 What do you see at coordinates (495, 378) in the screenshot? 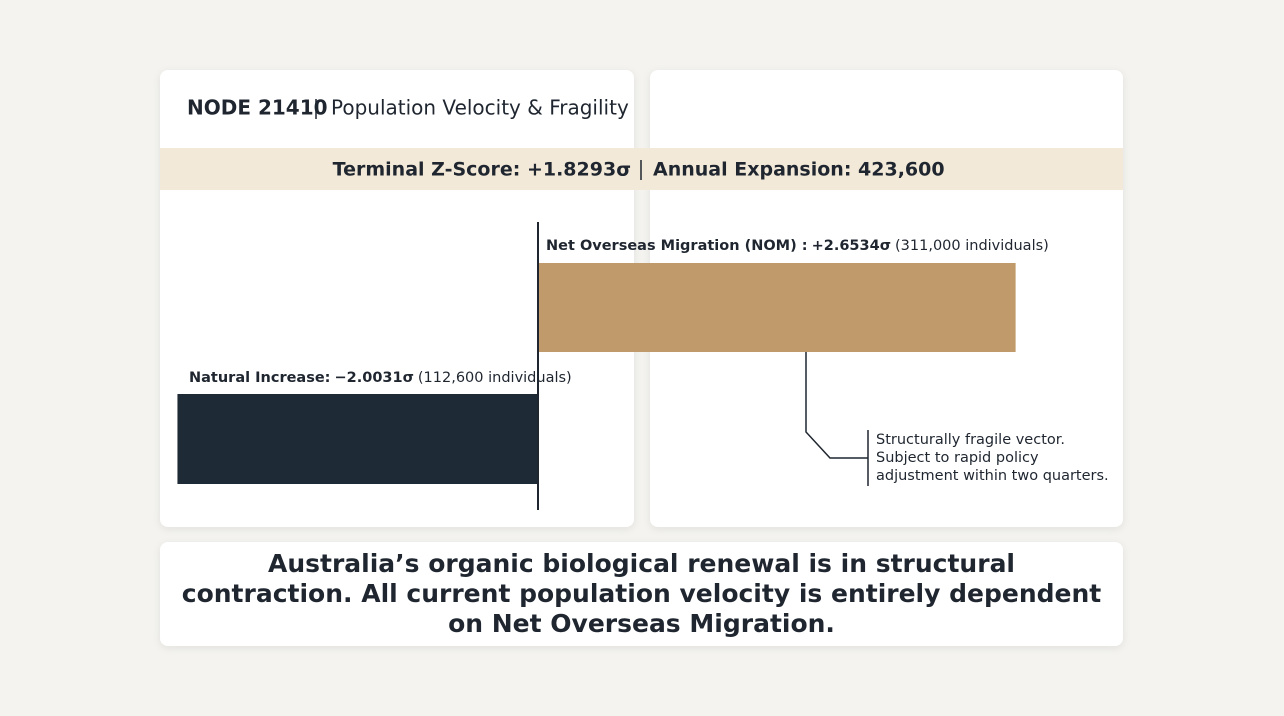
I see `note-label: (112,600 individuals)` at bounding box center [495, 378].